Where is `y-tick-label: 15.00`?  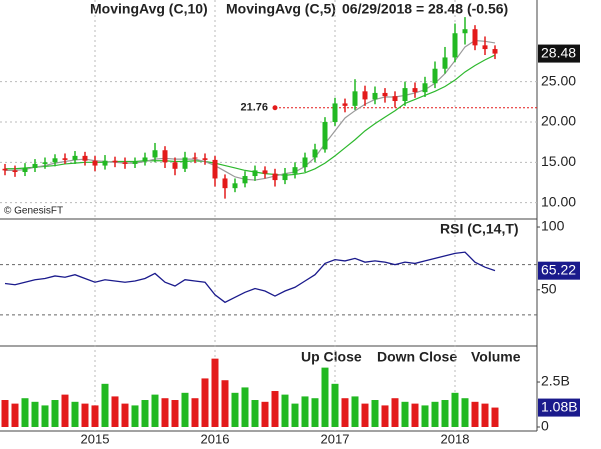 y-tick-label: 15.00 is located at coordinates (558, 161).